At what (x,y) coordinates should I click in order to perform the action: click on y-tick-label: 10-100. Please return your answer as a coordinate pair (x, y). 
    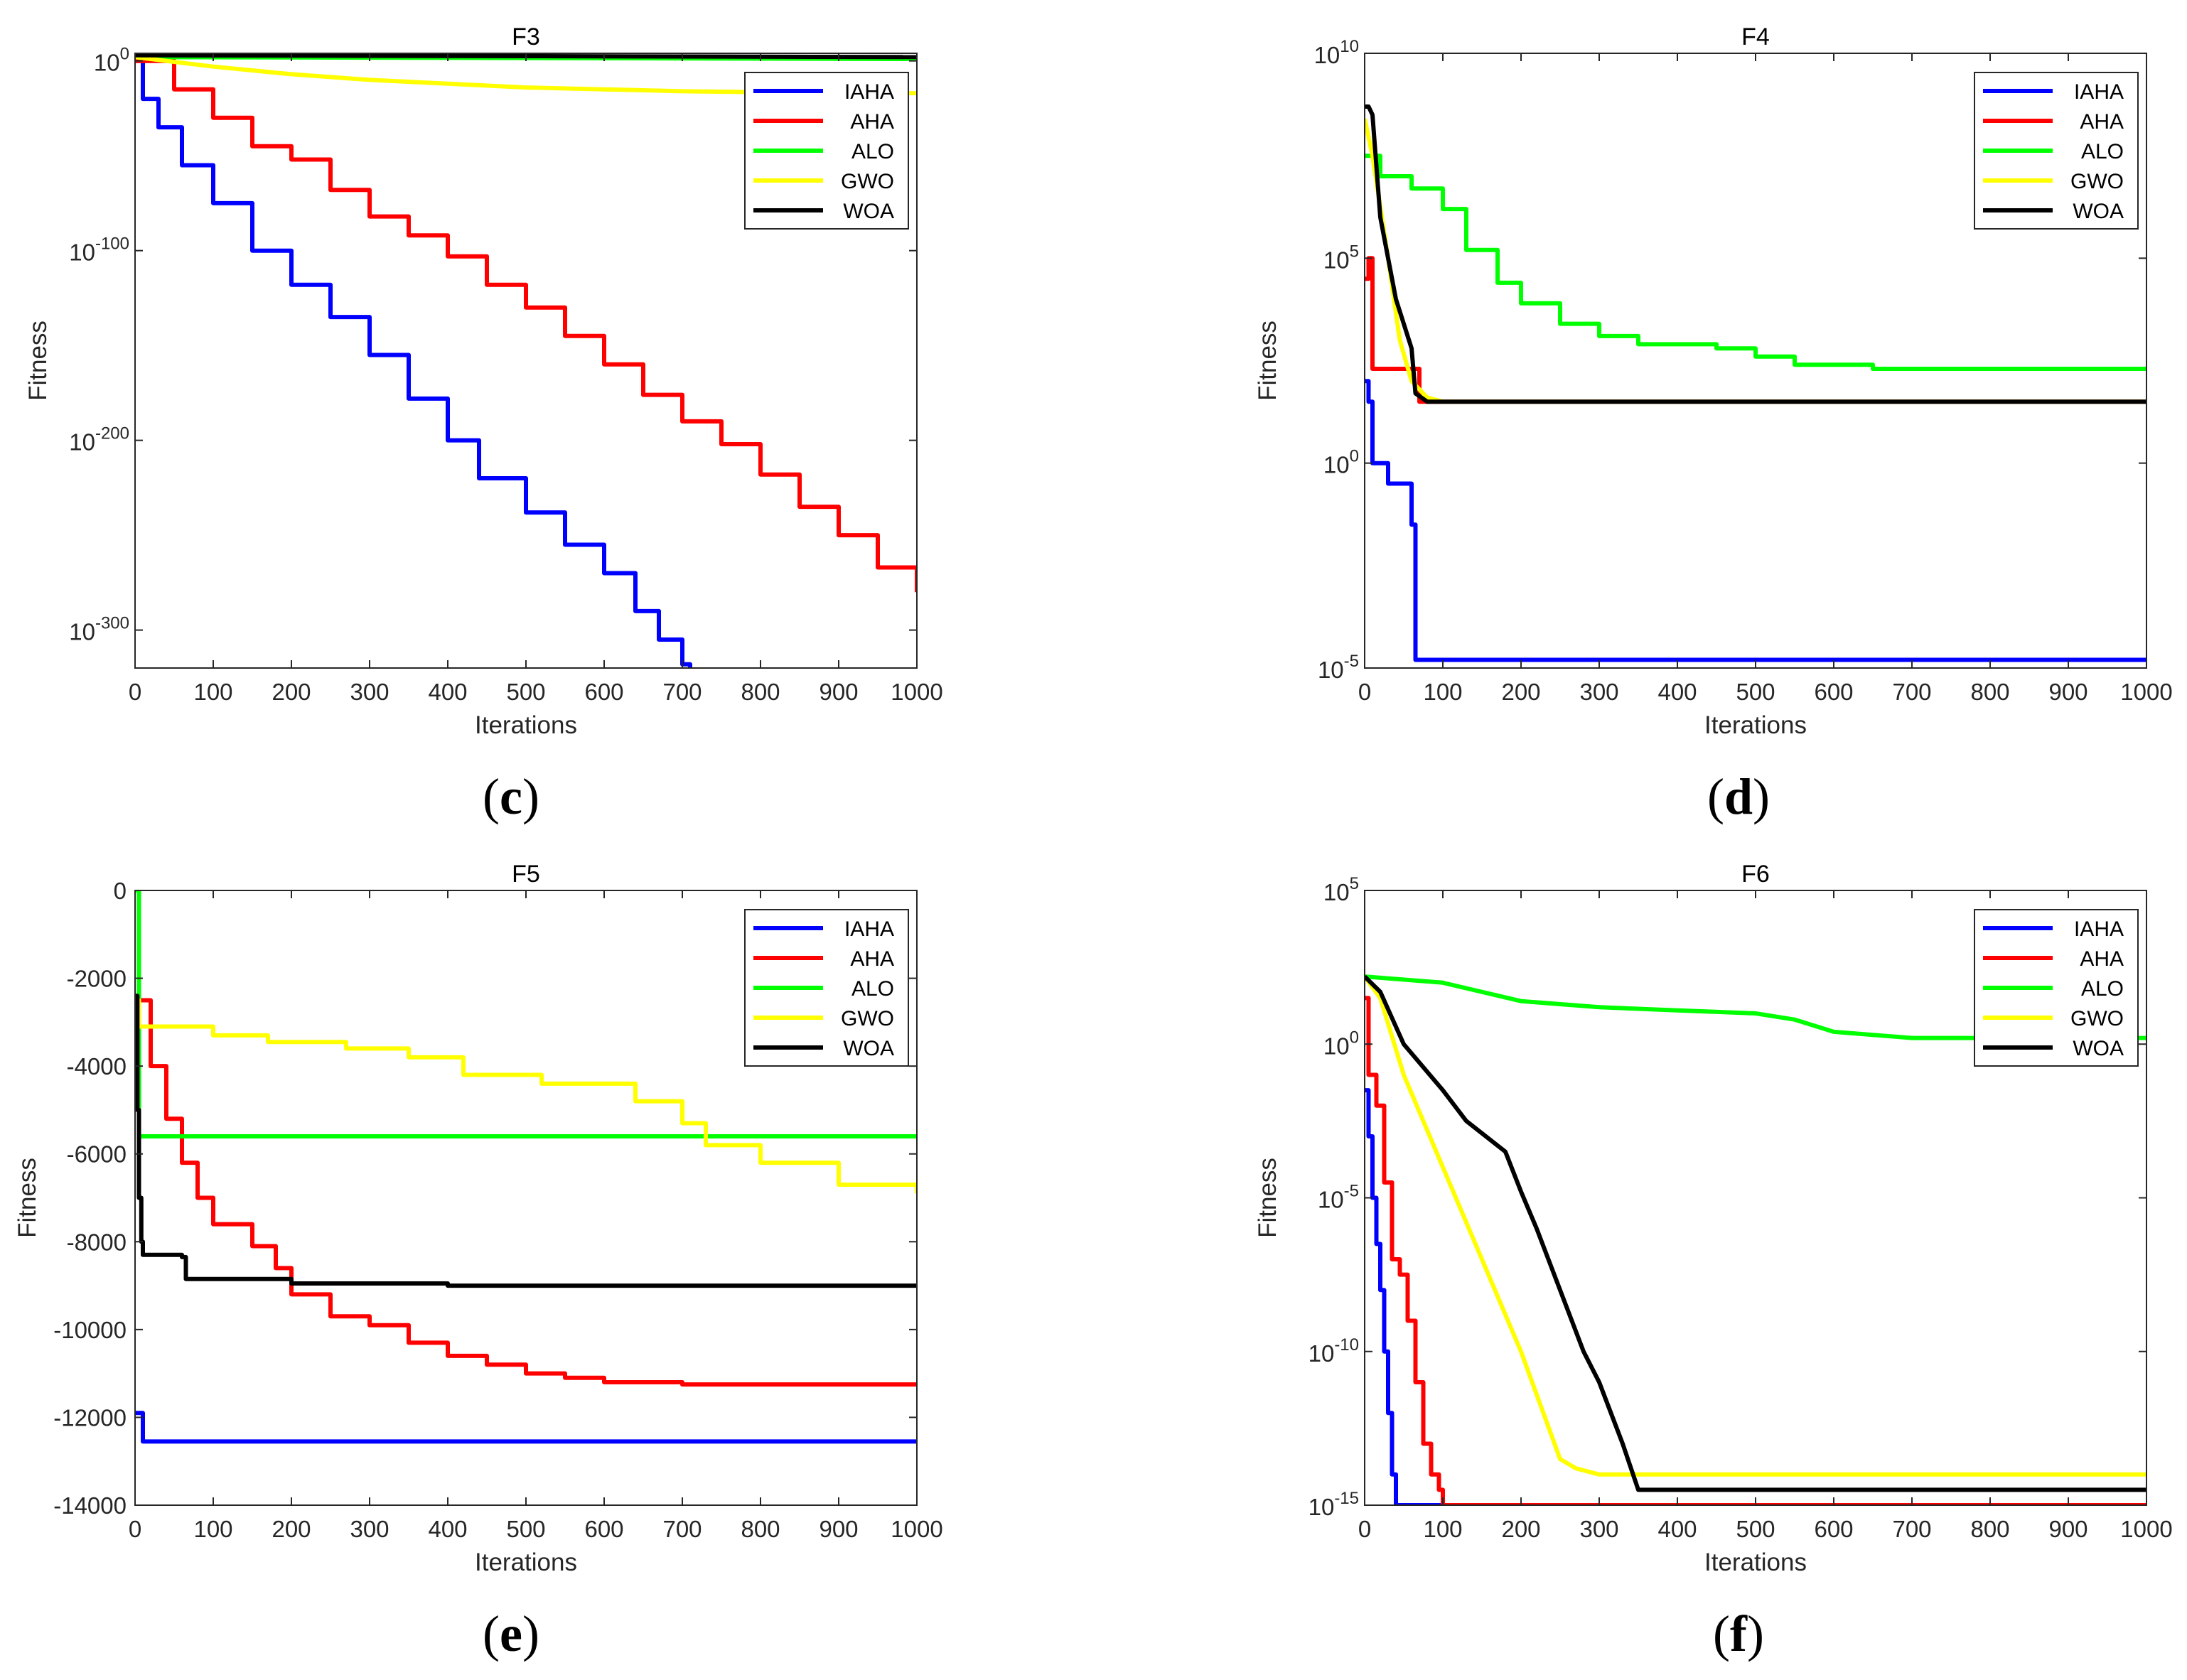
    Looking at the image, I should click on (99, 251).